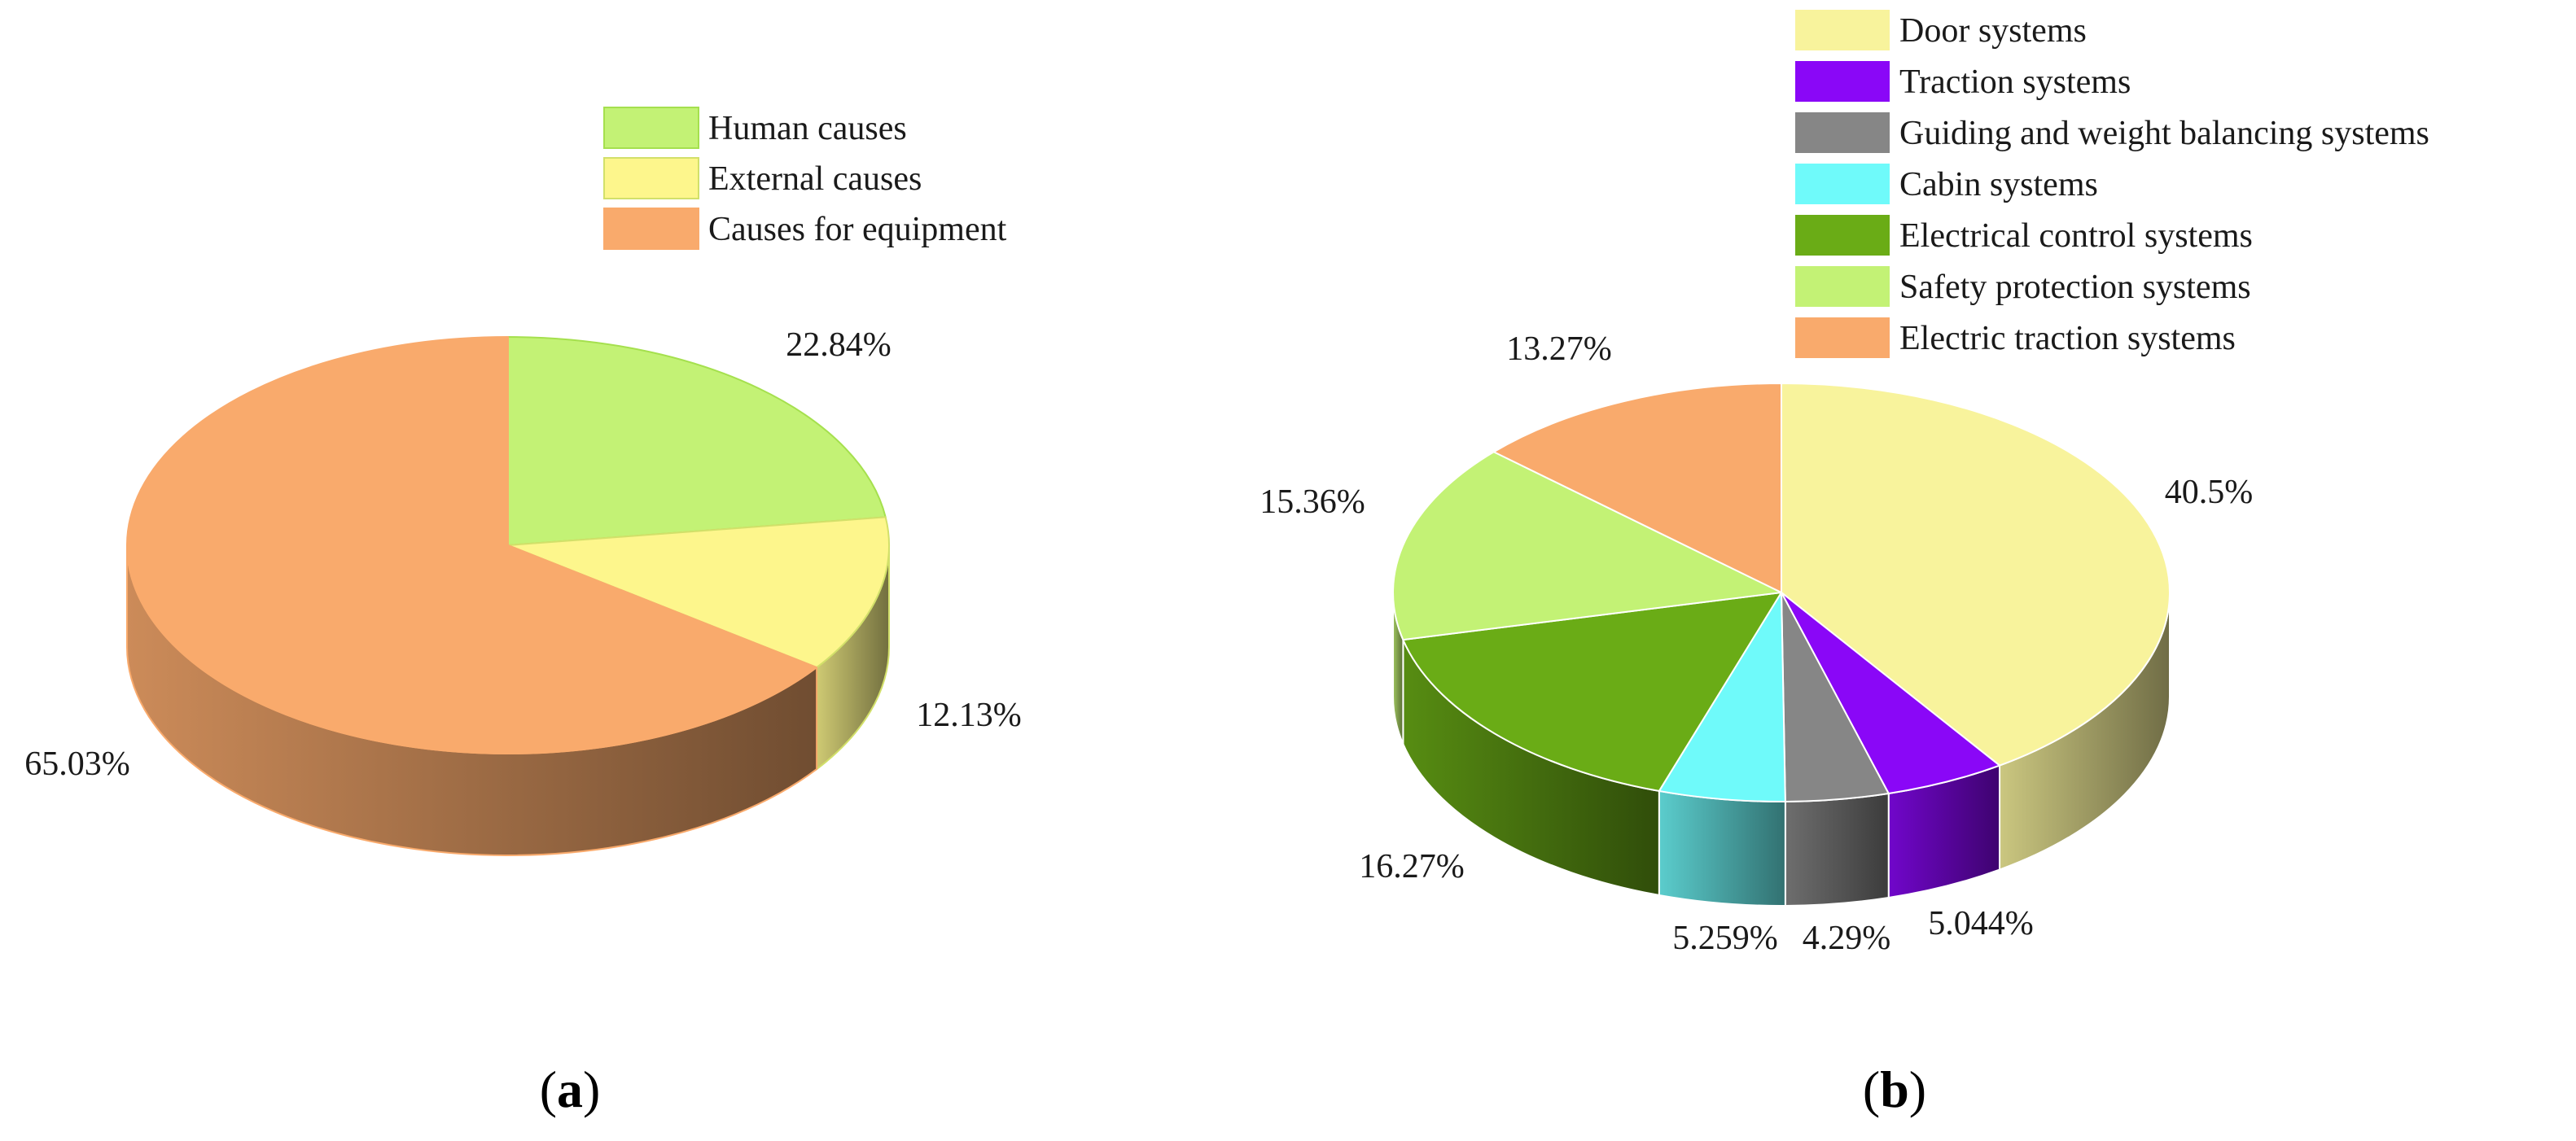 Image resolution: width=2576 pixels, height=1141 pixels. What do you see at coordinates (2075, 288) in the screenshot?
I see `legend-label: Safety protection systems` at bounding box center [2075, 288].